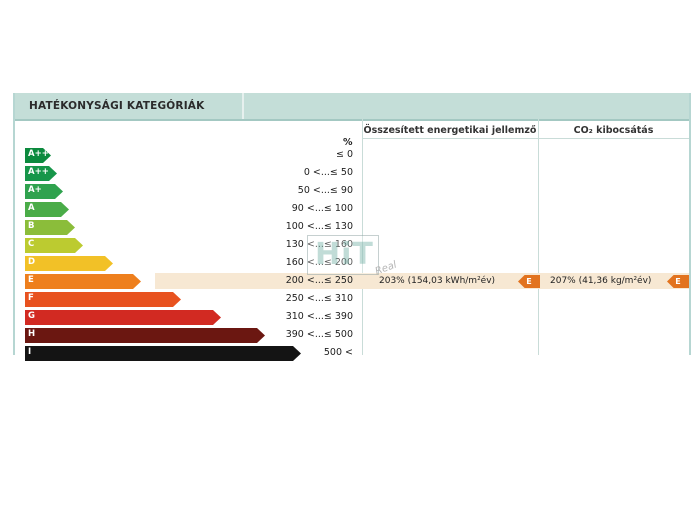 This screenshot has width=700, height=525. I want to click on category-label: A, so click(31, 208).